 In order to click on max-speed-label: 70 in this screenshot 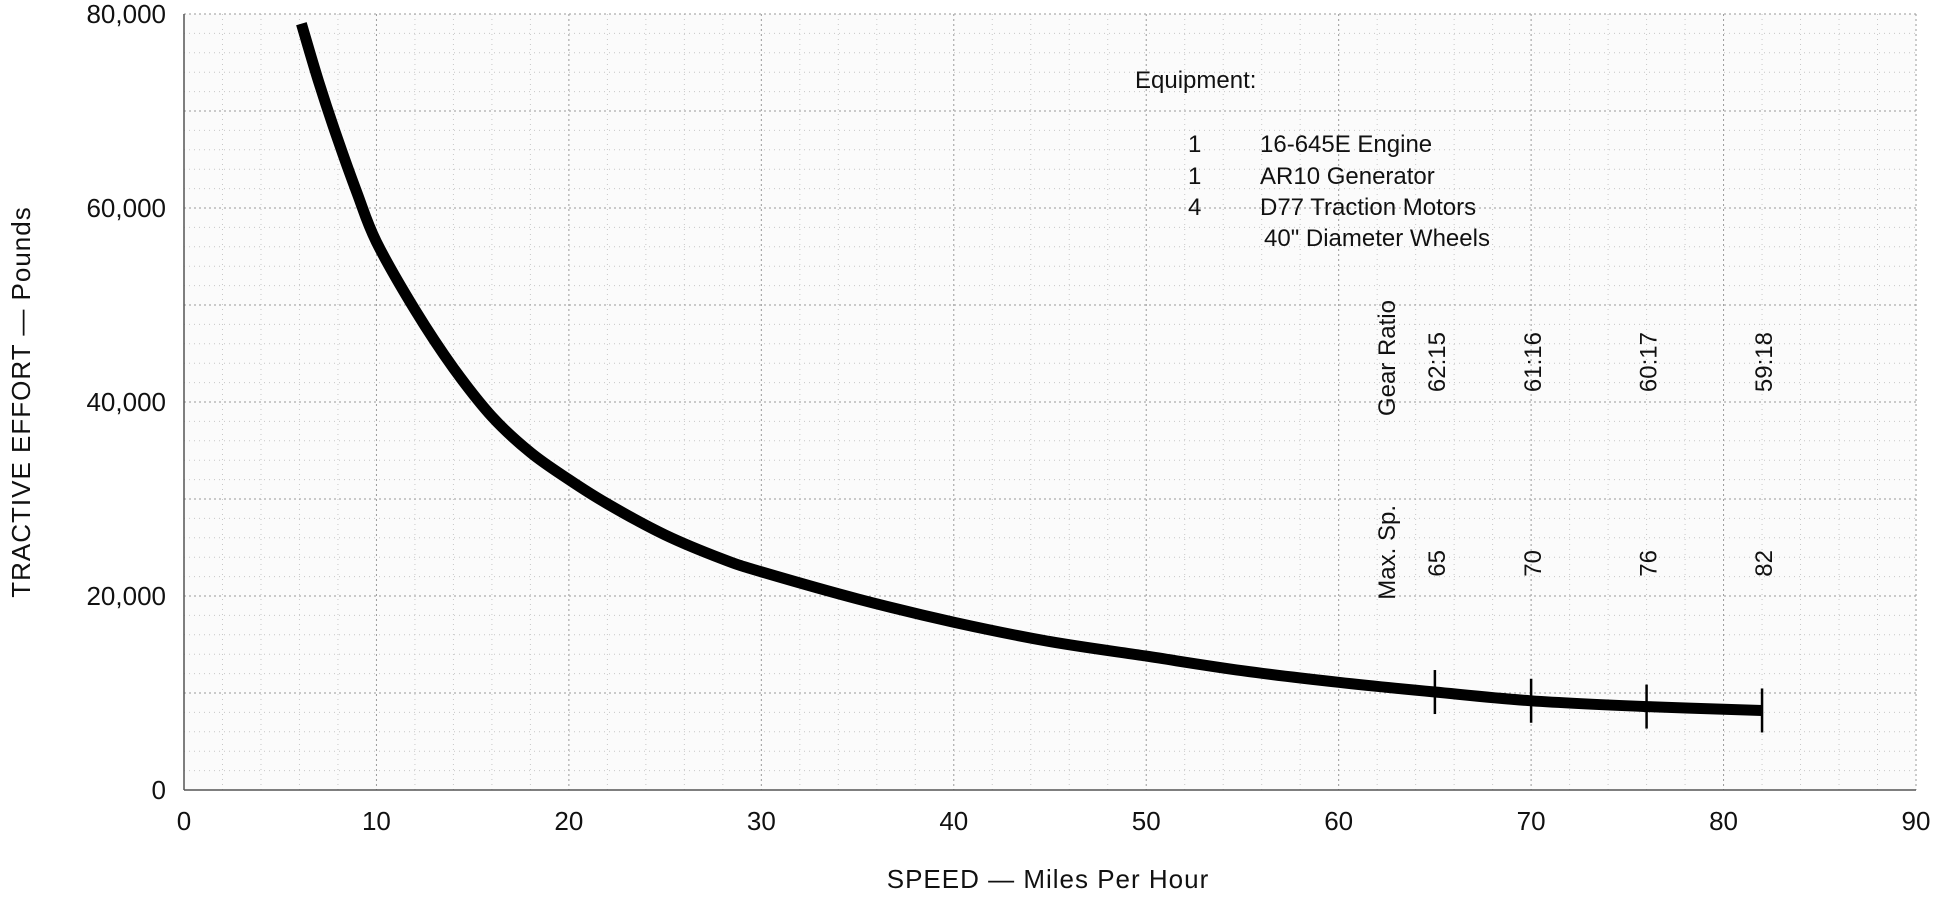, I will do `click(1533, 563)`.